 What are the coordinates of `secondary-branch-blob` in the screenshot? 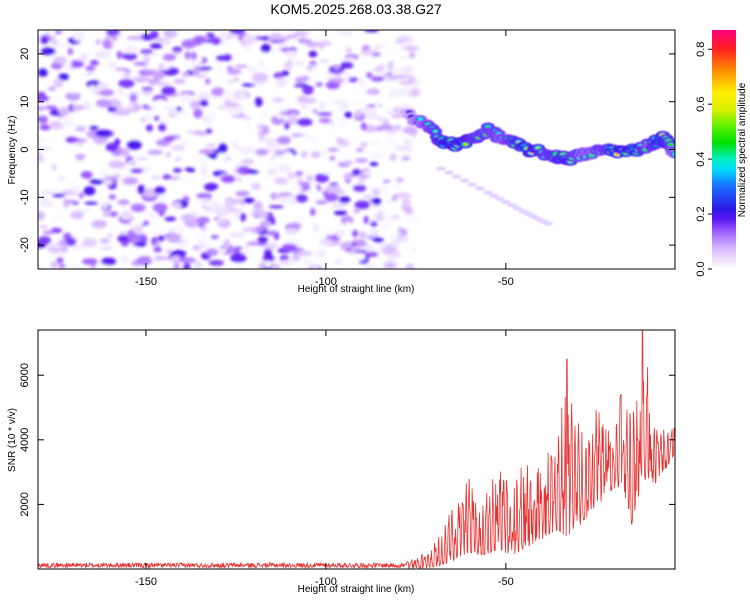 It's located at (480, 188).